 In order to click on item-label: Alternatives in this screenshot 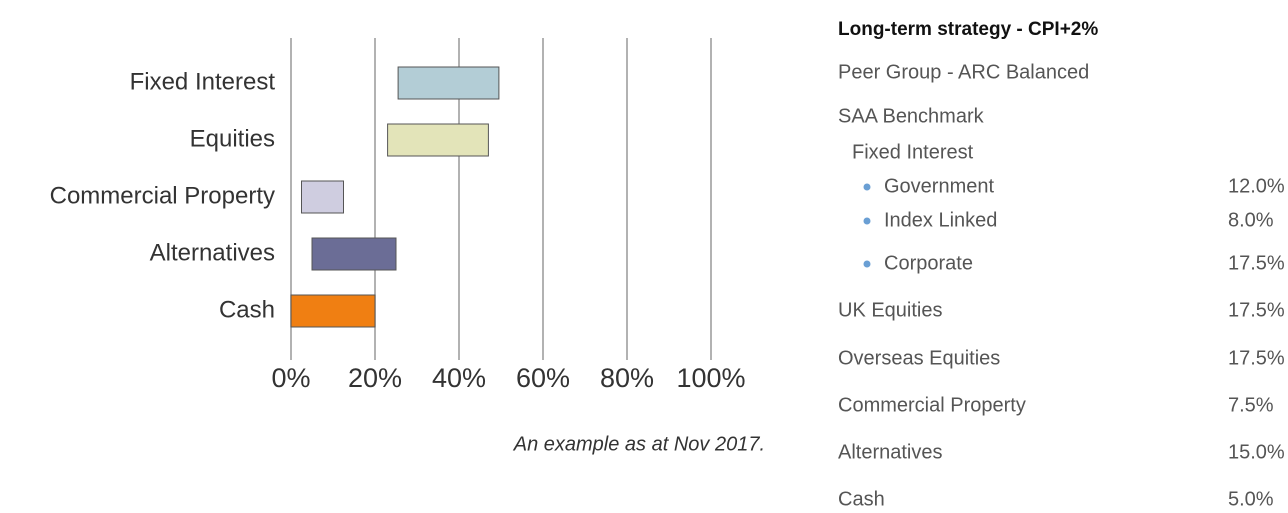, I will do `click(890, 452)`.